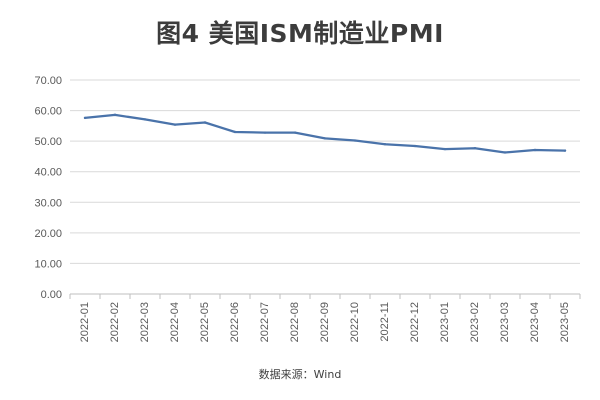 Image resolution: width=600 pixels, height=400 pixels. Describe the element at coordinates (325, 322) in the screenshot. I see `x-tick-label: 2022-09` at that location.